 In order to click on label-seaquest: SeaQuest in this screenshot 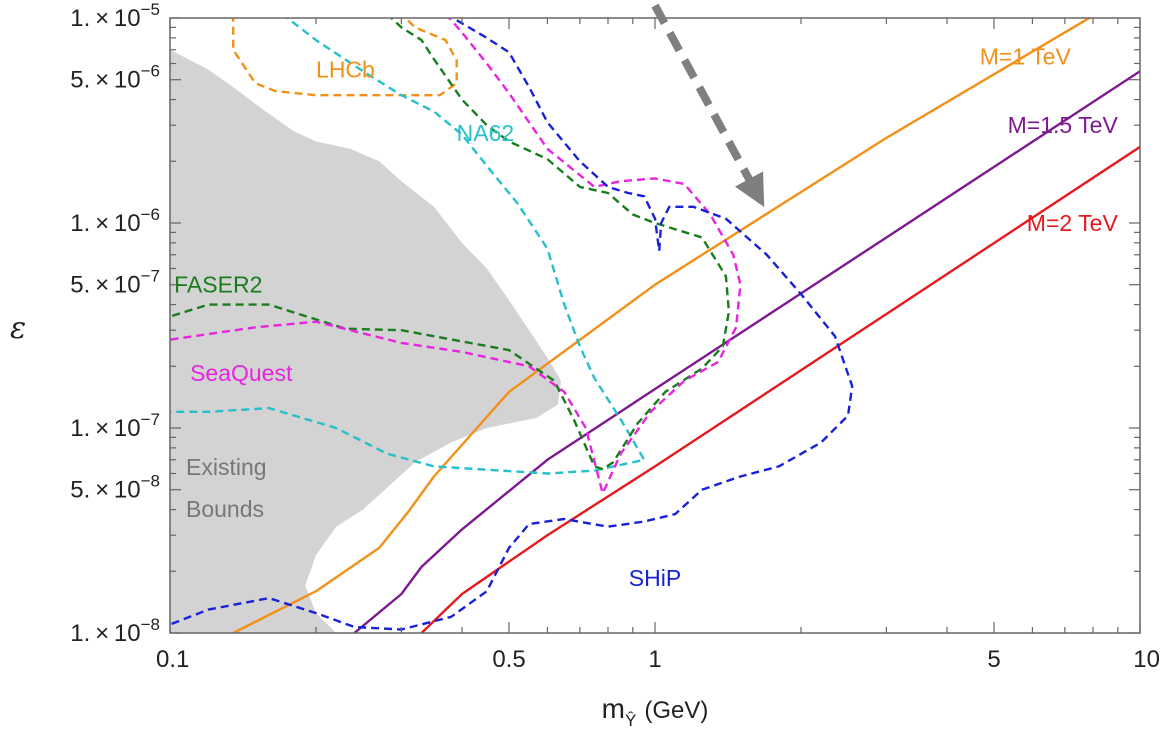, I will do `click(241, 373)`.